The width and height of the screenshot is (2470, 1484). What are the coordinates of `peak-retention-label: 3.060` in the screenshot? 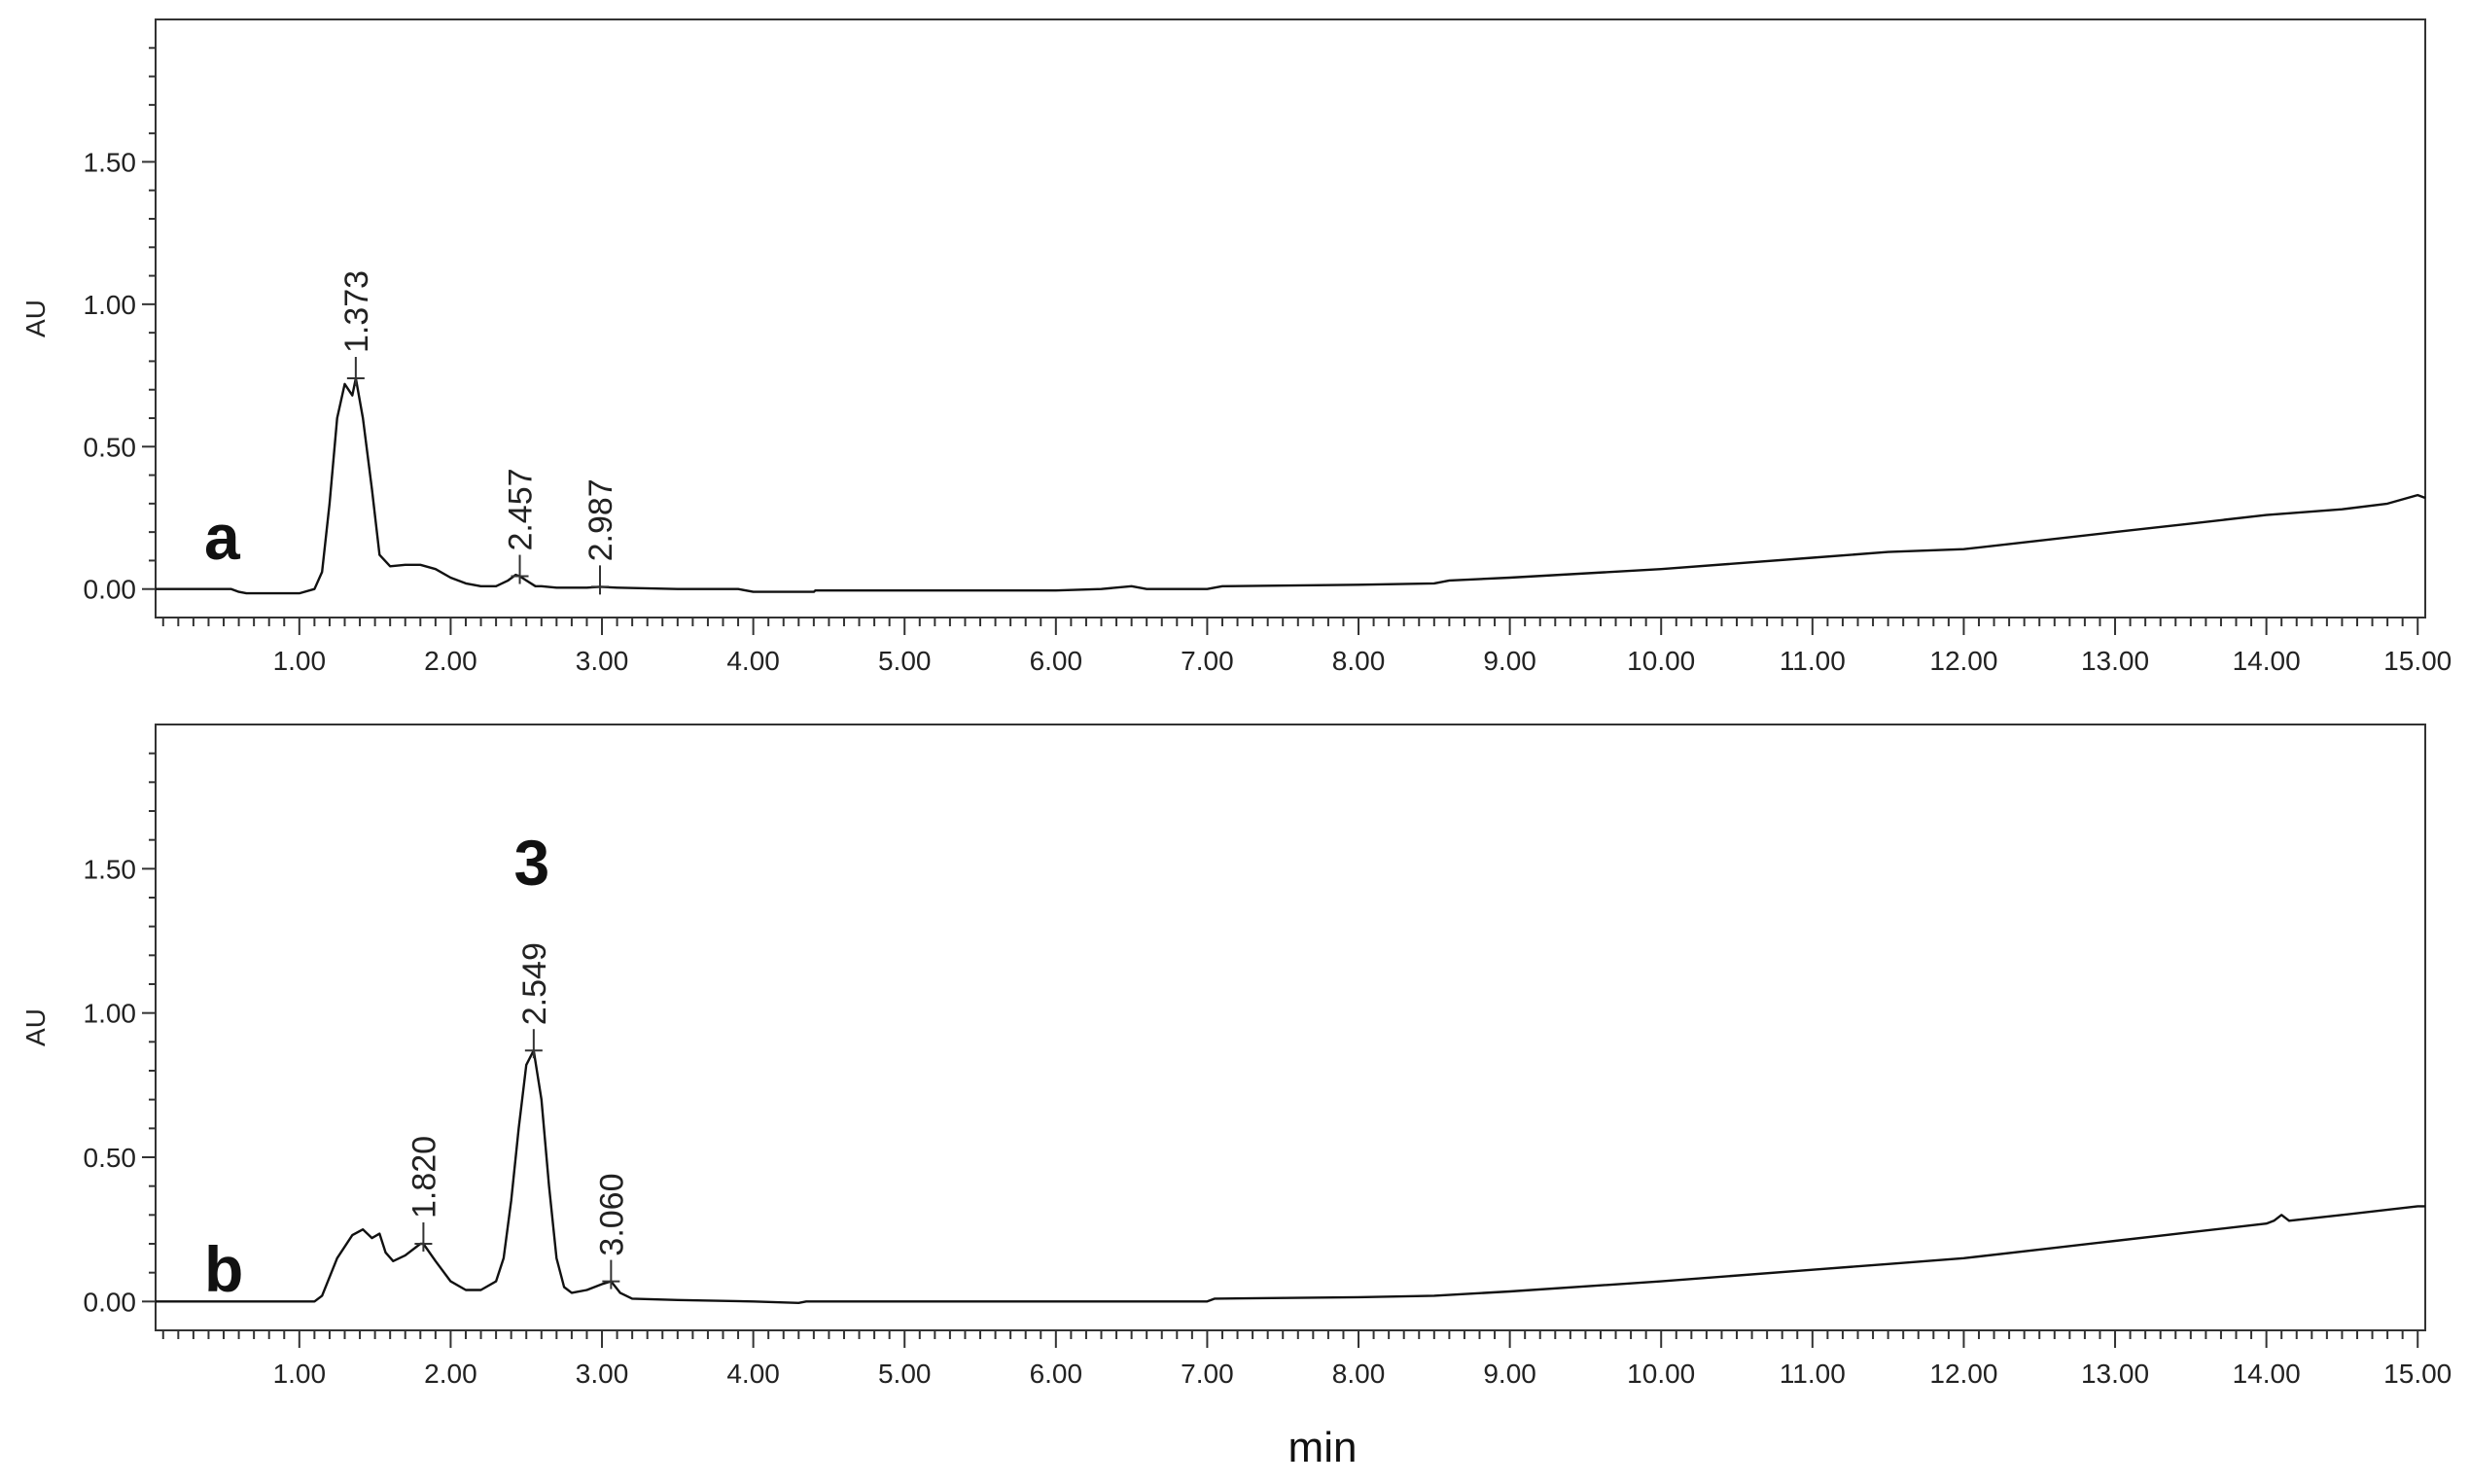 It's located at (611, 1214).